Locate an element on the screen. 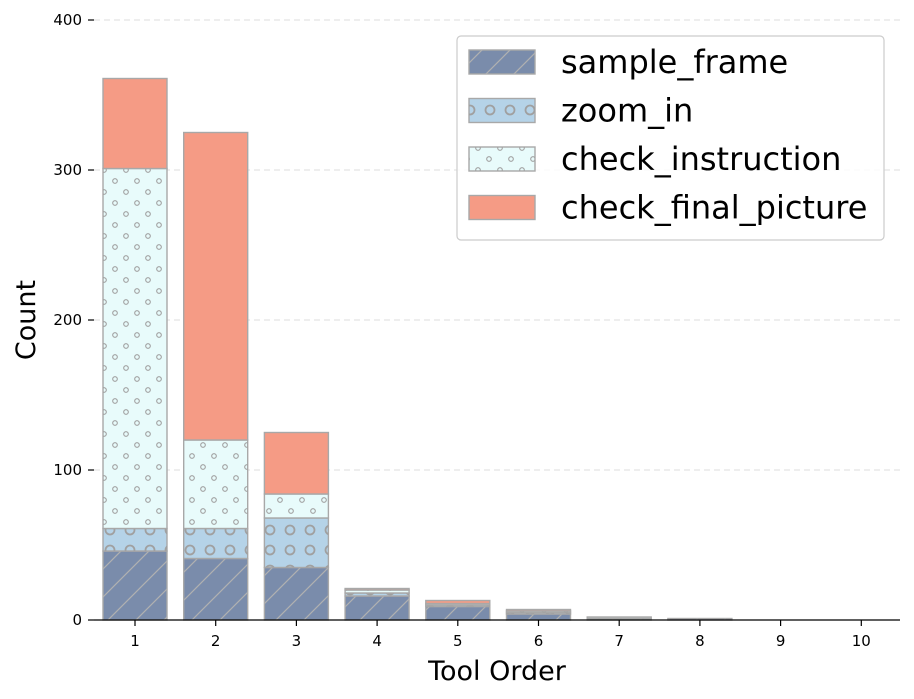  x-tick-label: 2 is located at coordinates (216, 641).